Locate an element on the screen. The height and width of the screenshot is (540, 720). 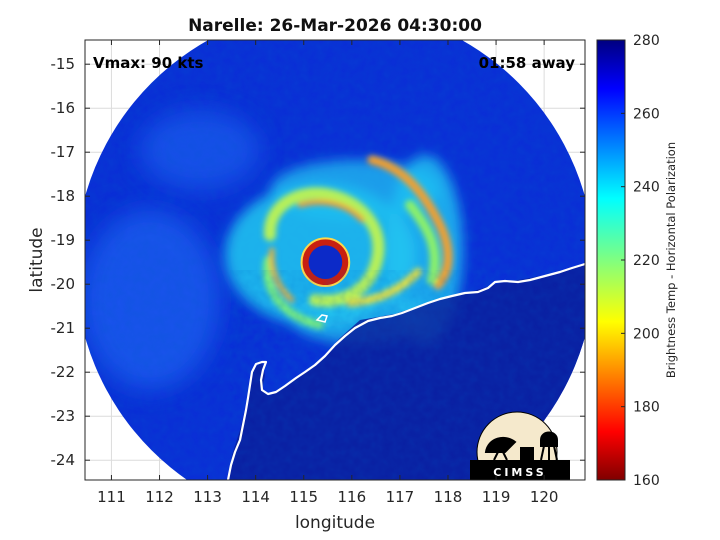
y-tick-label: -19 is located at coordinates (63, 240).